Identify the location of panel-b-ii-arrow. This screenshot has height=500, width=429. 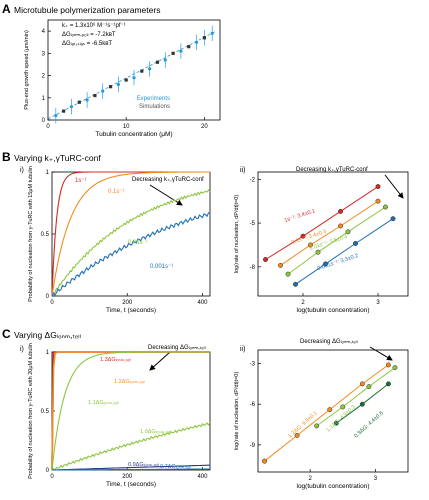
(394, 186).